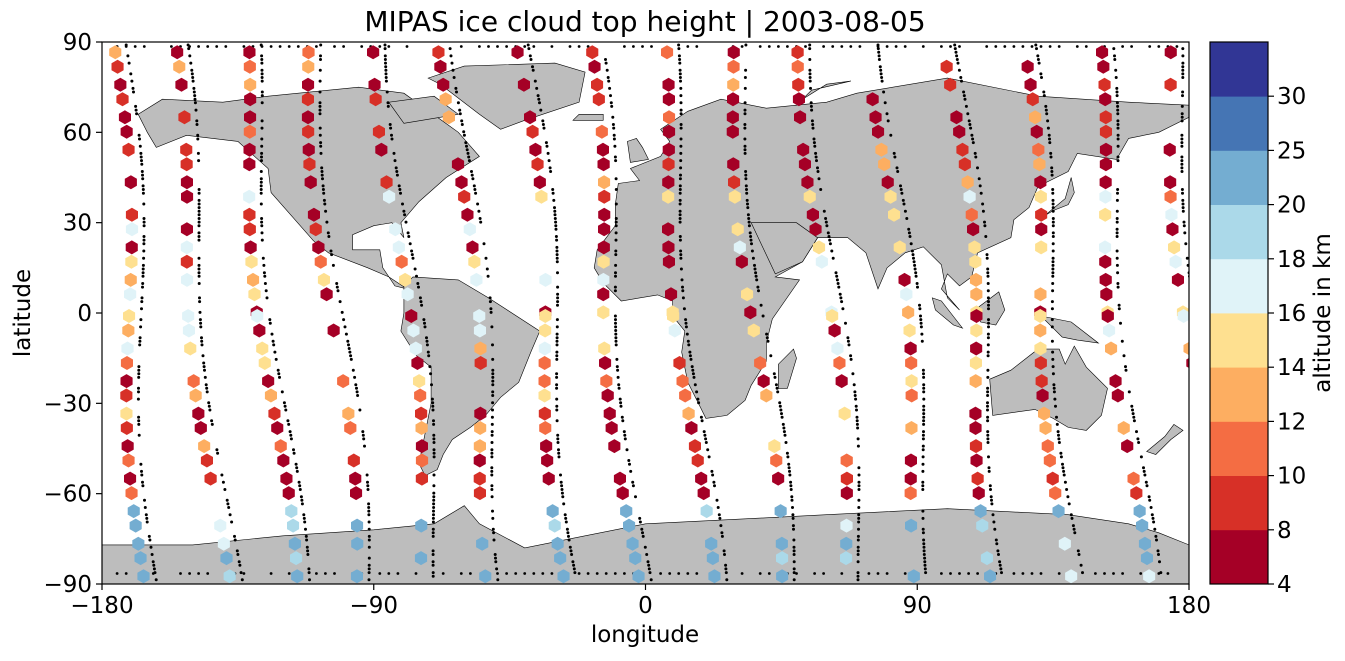 The width and height of the screenshot is (1345, 661). What do you see at coordinates (1239, 340) in the screenshot?
I see `colorbar-segment` at bounding box center [1239, 340].